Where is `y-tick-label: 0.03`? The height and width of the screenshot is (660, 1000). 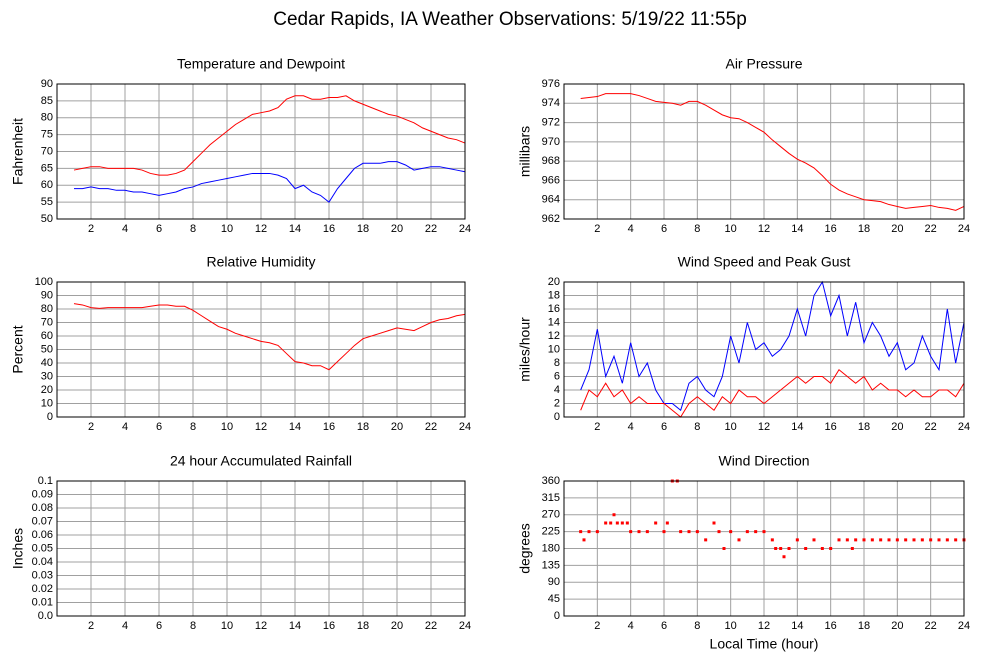 y-tick-label: 0.03 is located at coordinates (42, 575).